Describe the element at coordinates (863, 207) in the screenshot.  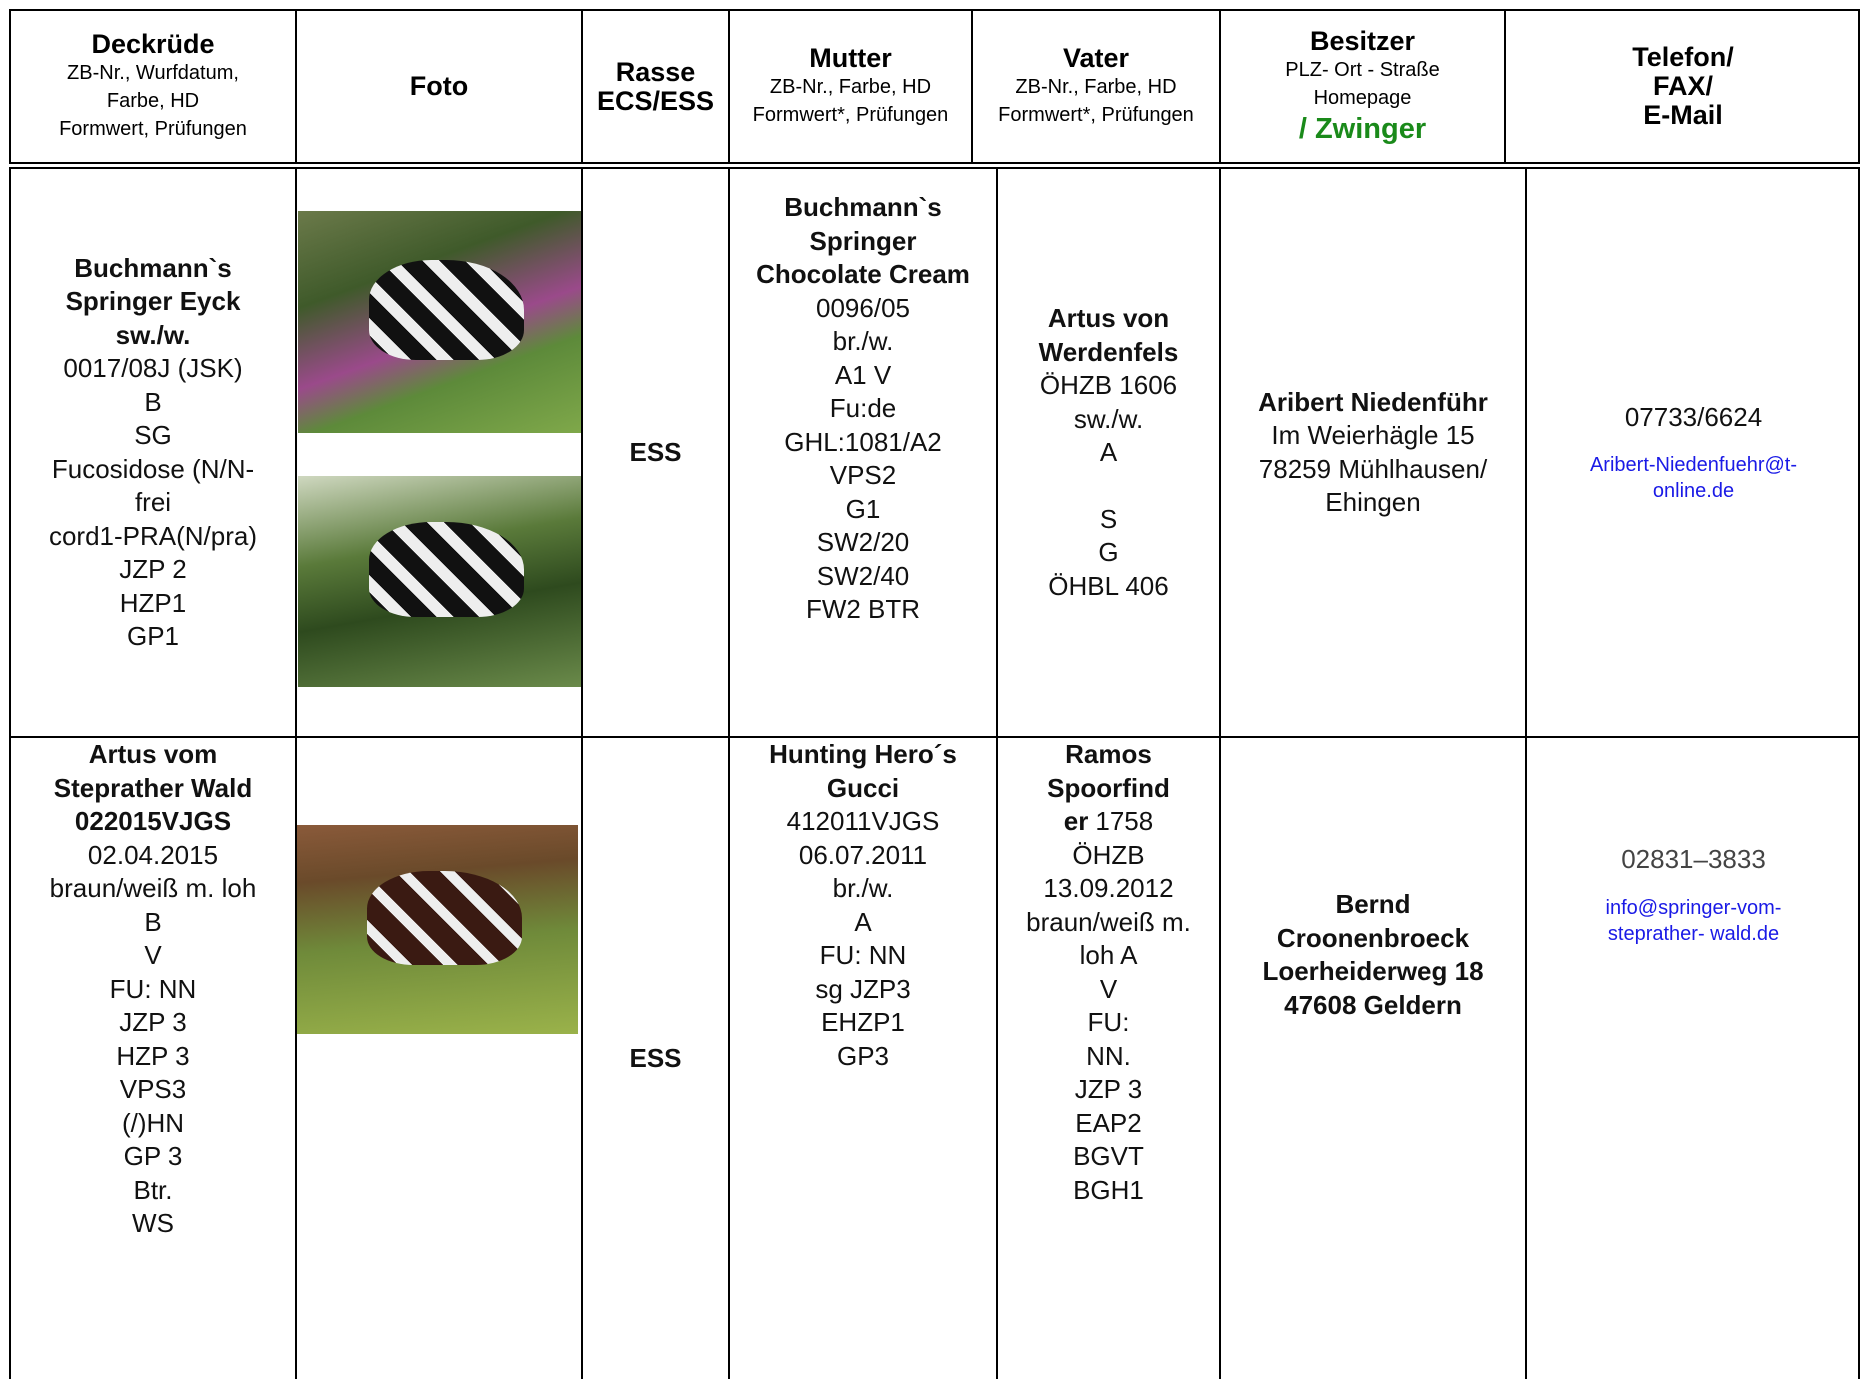
I see `cell-bold: Buchmann`s` at that location.